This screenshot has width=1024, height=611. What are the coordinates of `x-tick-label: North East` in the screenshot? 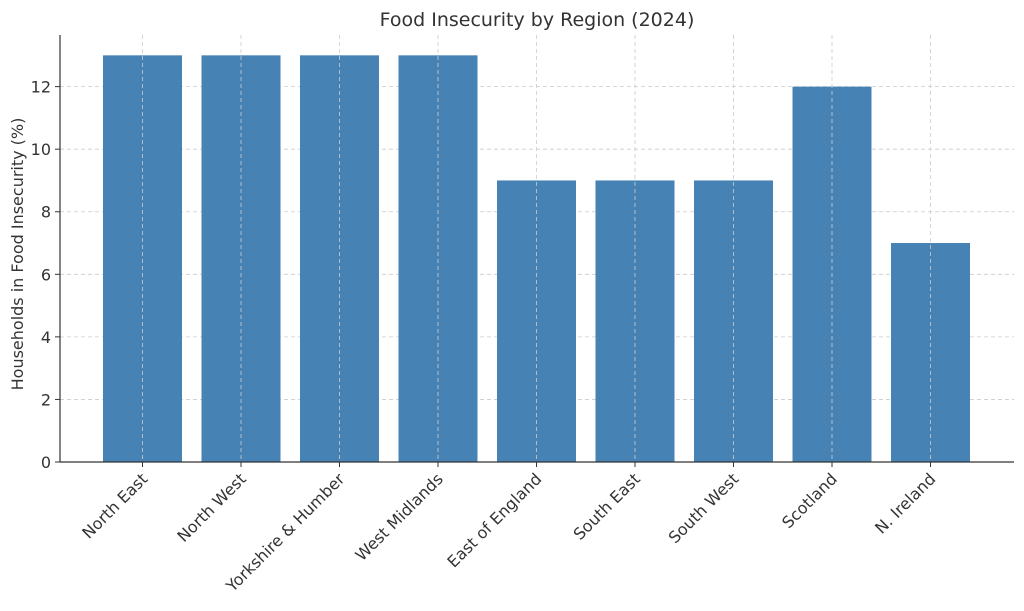 It's located at (114, 505).